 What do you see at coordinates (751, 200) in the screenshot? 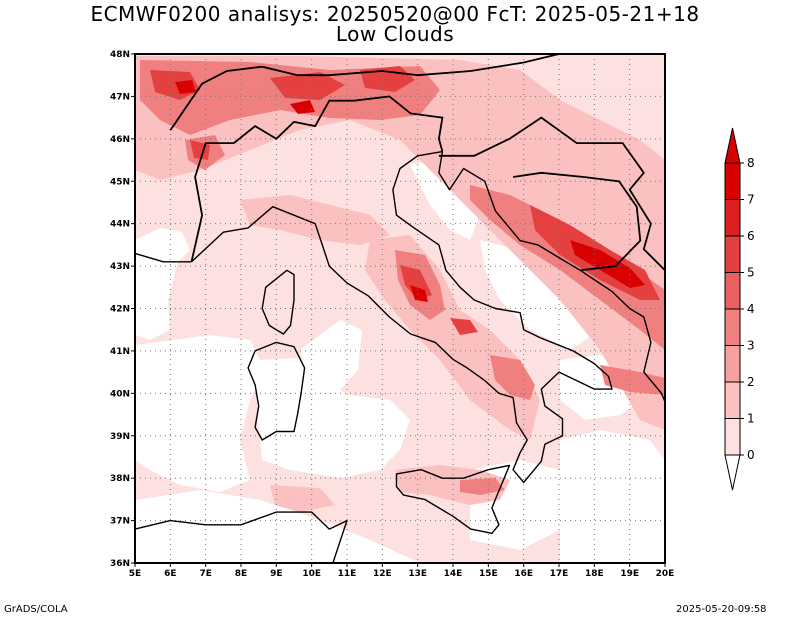
I see `colorbar-tick-label: 7` at bounding box center [751, 200].